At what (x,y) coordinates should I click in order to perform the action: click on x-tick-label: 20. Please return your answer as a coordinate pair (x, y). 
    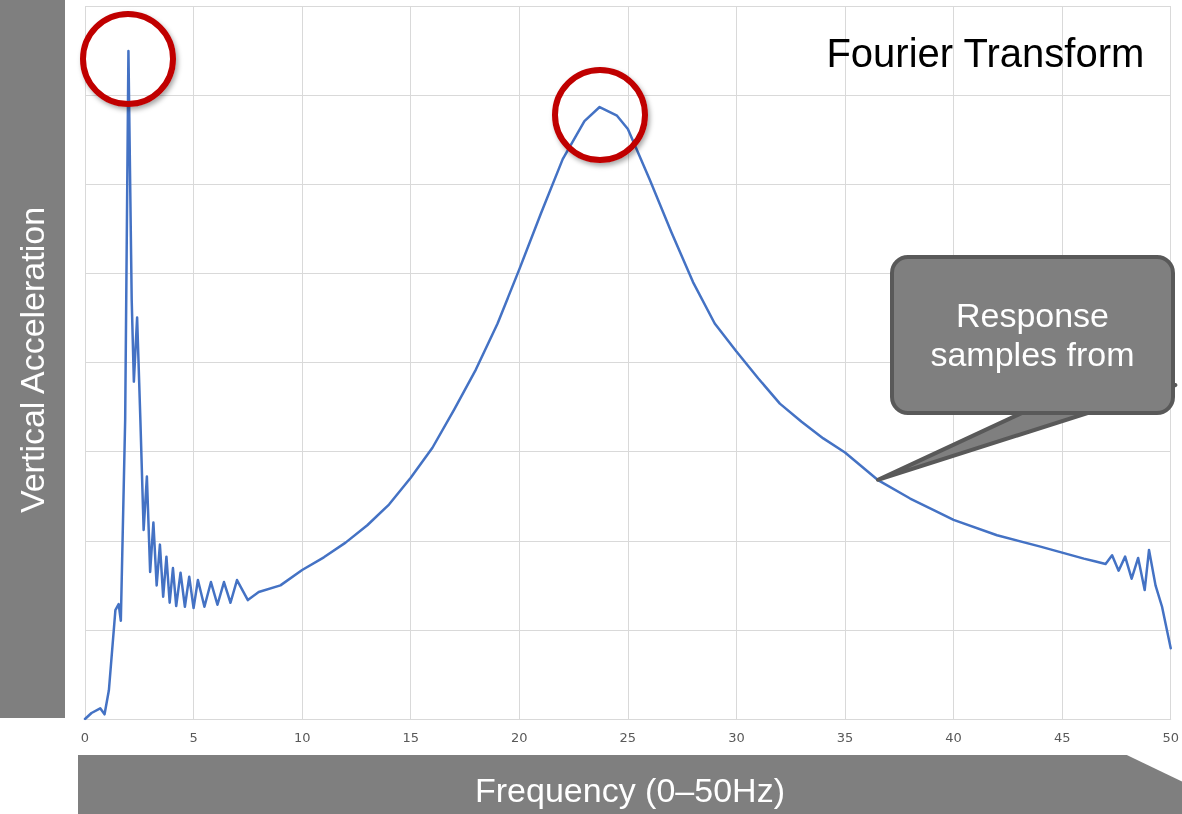
    Looking at the image, I should click on (519, 737).